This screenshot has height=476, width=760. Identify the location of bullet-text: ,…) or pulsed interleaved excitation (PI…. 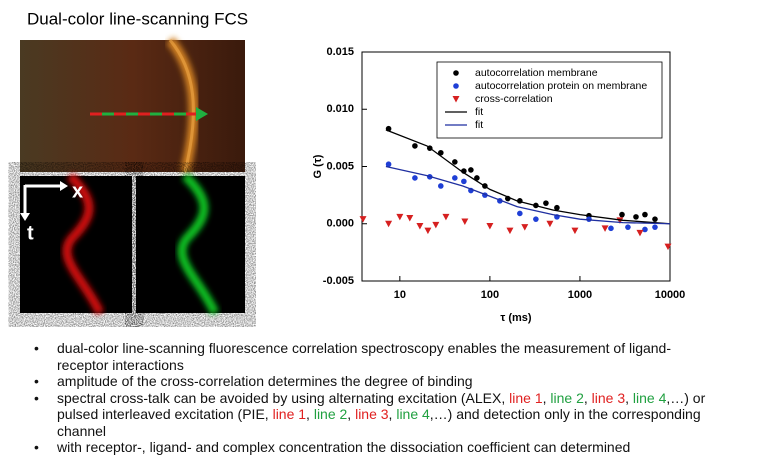
(381, 406).